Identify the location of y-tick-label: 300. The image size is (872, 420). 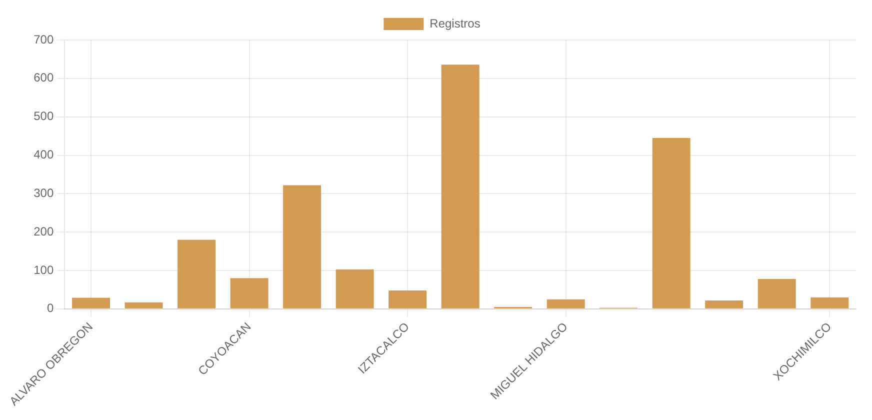
(44, 193).